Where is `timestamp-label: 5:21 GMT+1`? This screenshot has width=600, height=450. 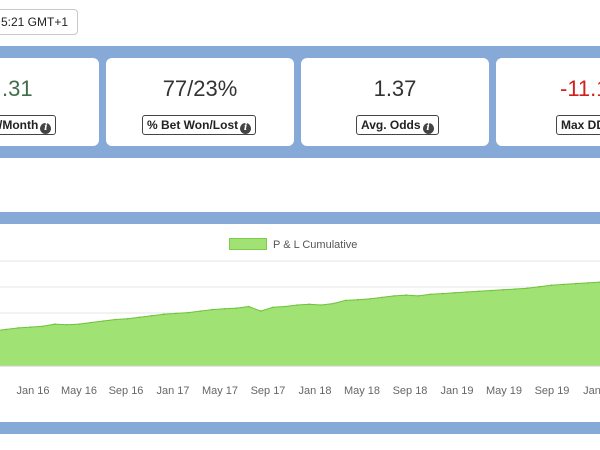
timestamp-label: 5:21 GMT+1 is located at coordinates (39, 22).